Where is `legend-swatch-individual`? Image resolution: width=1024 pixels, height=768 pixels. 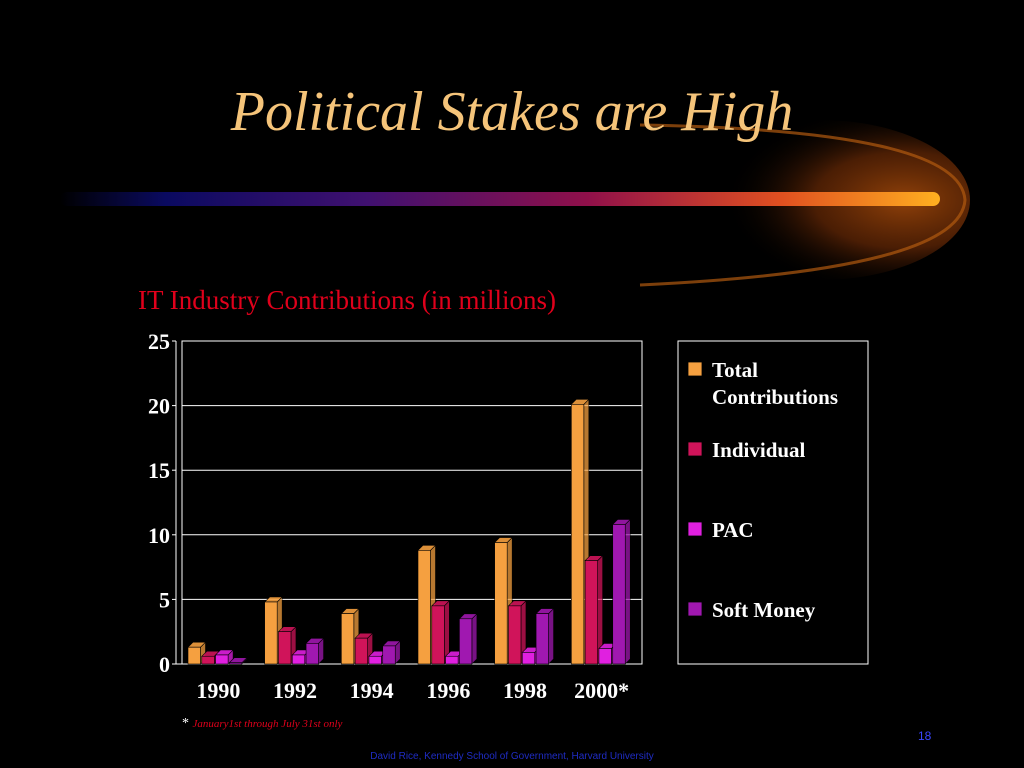
legend-swatch-individual is located at coordinates (695, 449).